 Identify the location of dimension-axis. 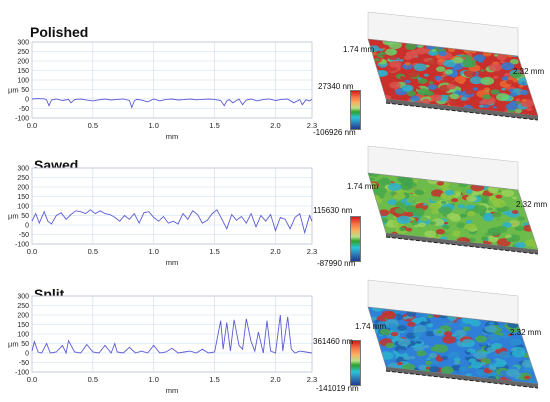
(462, 245).